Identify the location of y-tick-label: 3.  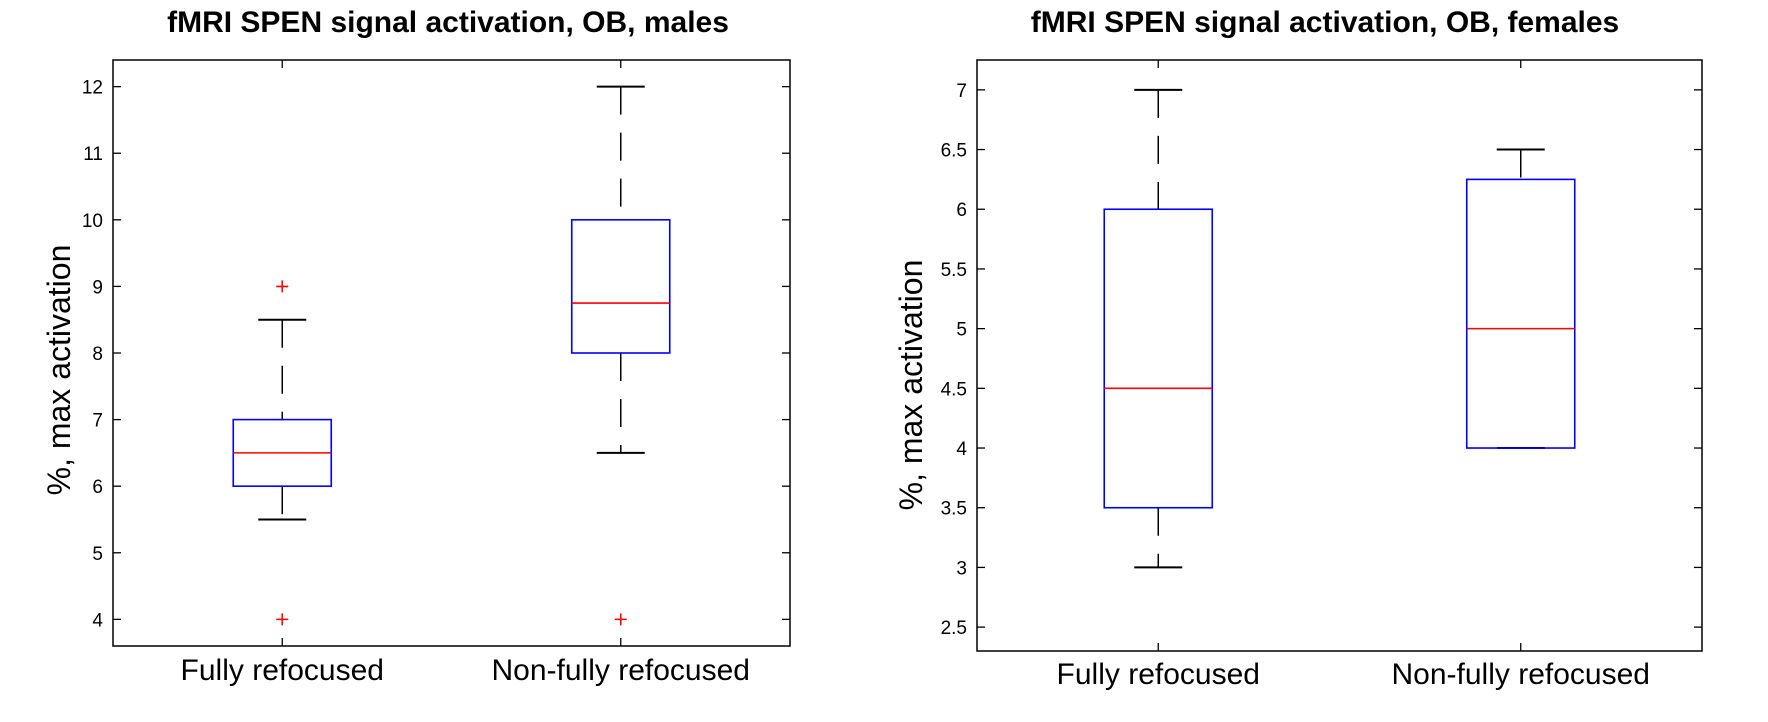
(961, 568).